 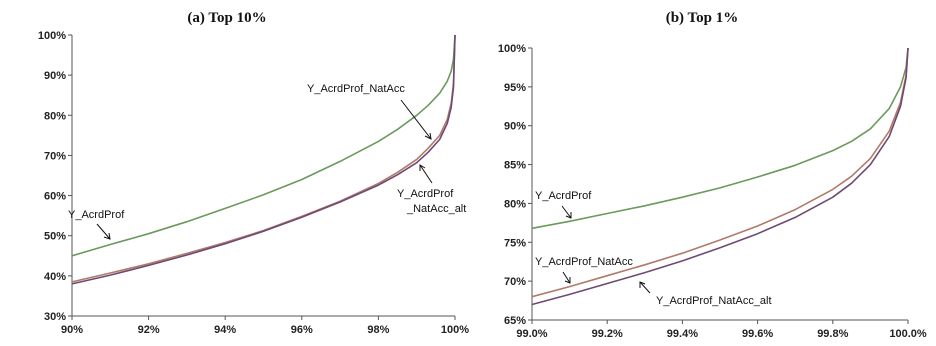 I want to click on y-tick-label: 95%, so click(x=515, y=88).